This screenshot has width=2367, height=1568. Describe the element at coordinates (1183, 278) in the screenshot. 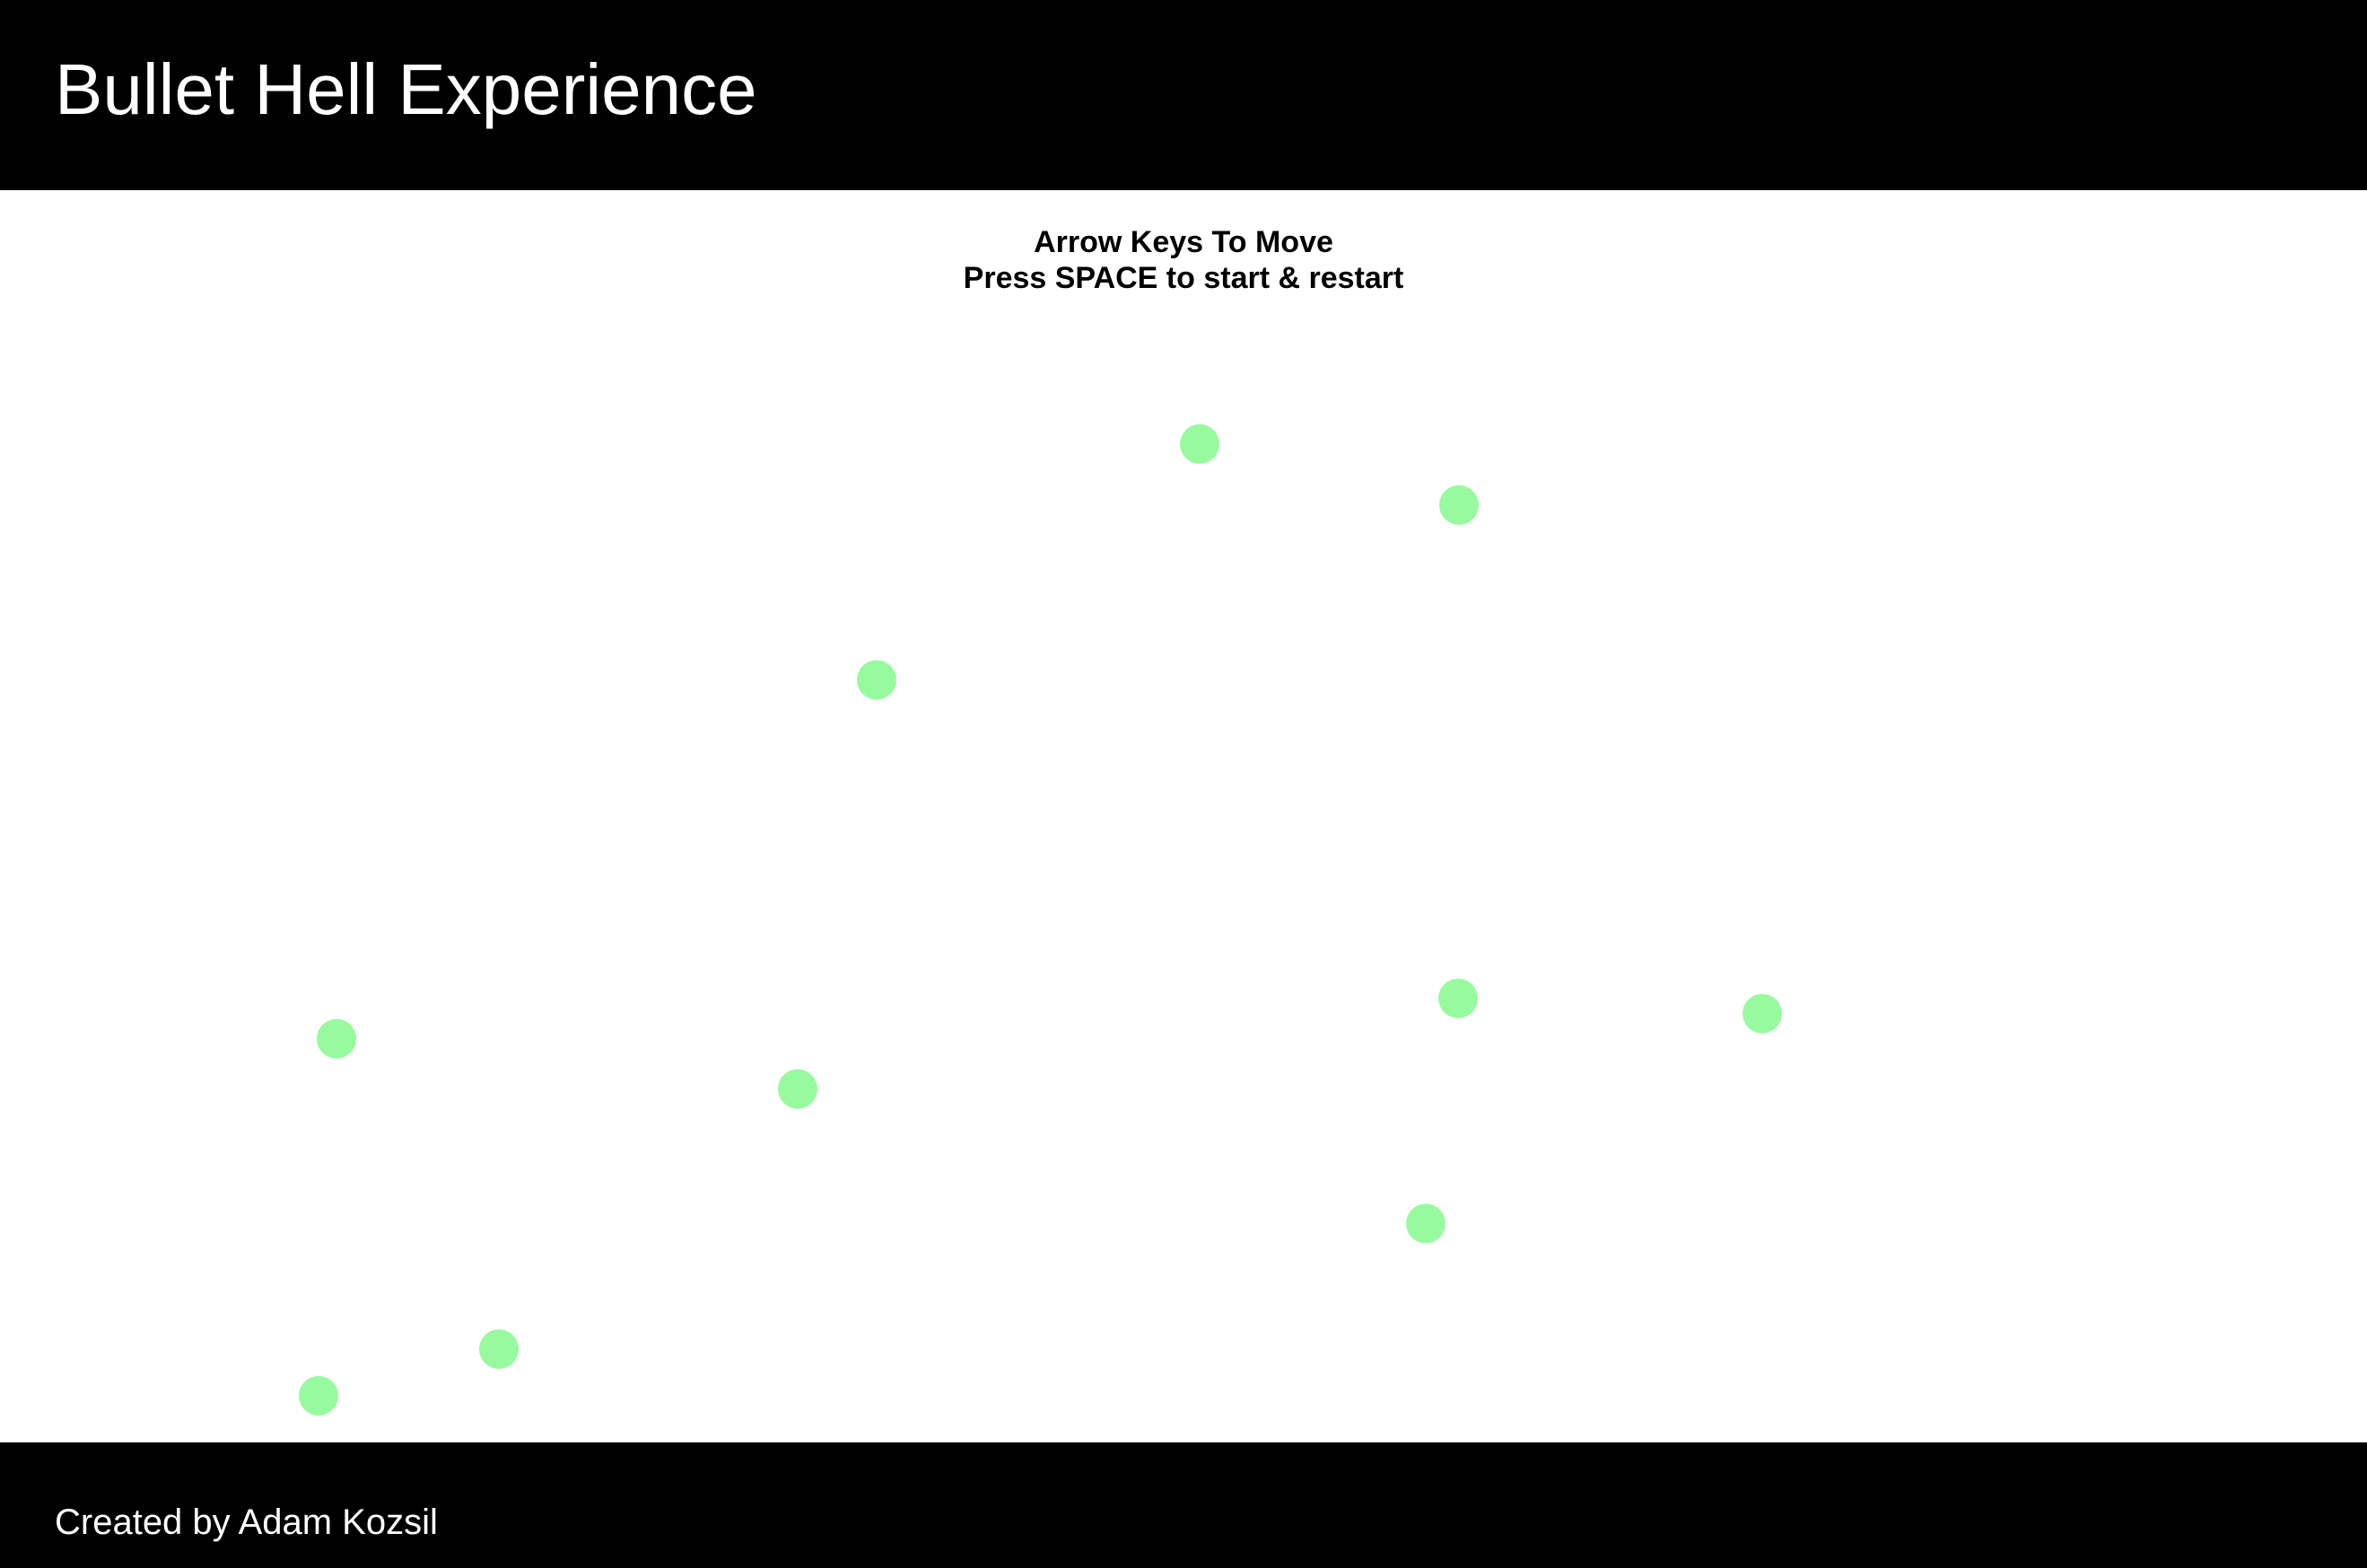

I see `instructions-start: Press SPACE to start & restart` at that location.